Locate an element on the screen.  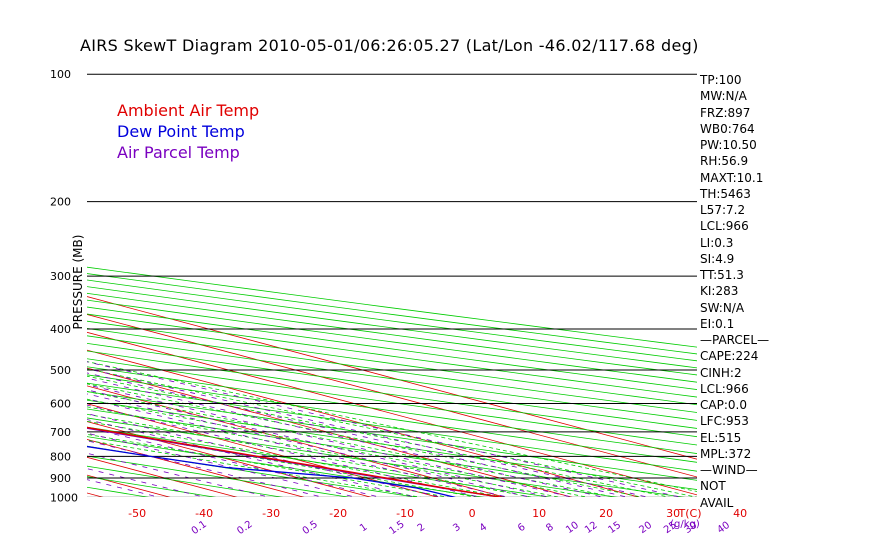
sounding-index-item: WB0:764 is located at coordinates (727, 128).